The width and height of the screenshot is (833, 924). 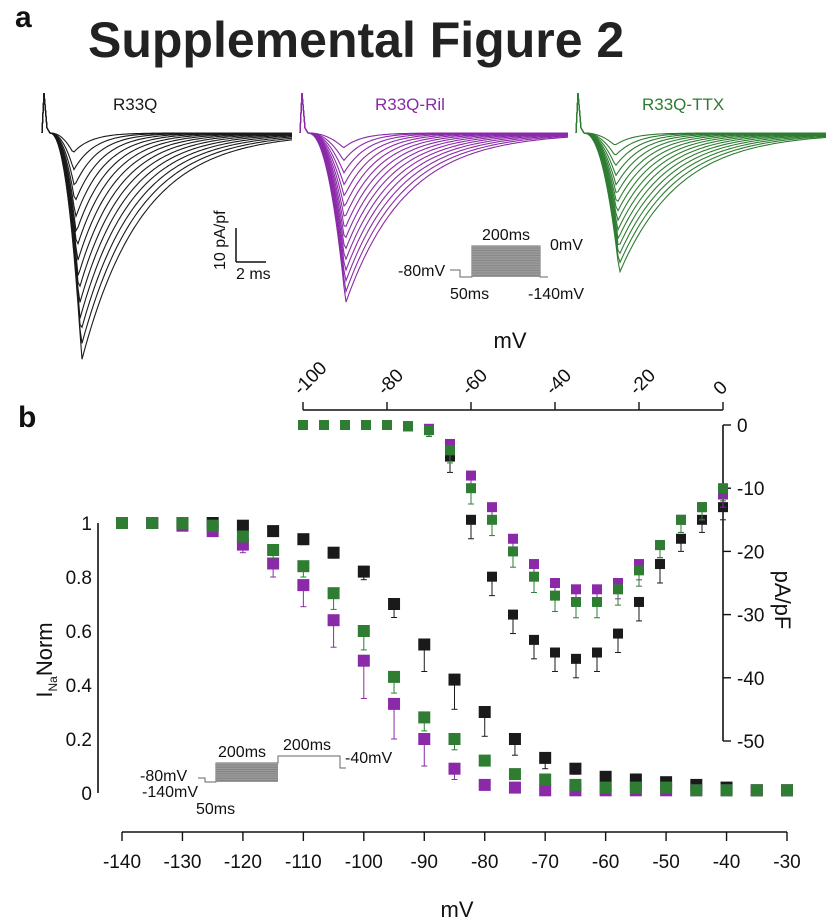 I want to click on iv-x-tick-label: 0, so click(x=721, y=388).